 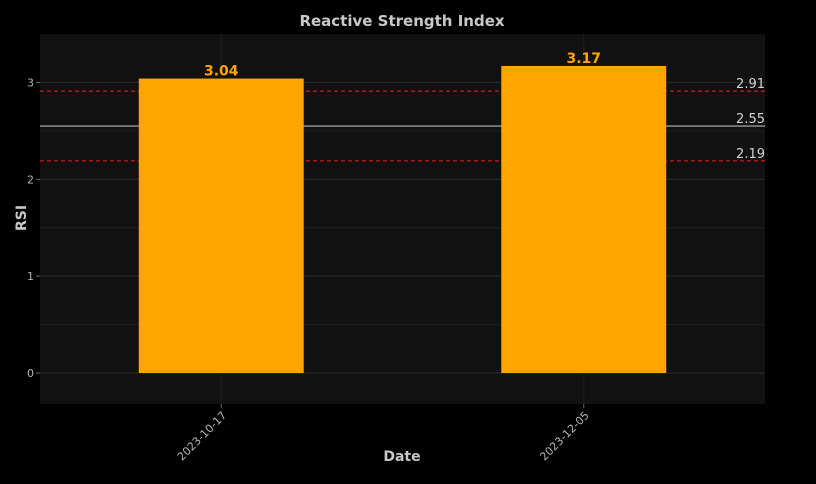 What do you see at coordinates (30, 373) in the screenshot?
I see `y-tick-label: 0` at bounding box center [30, 373].